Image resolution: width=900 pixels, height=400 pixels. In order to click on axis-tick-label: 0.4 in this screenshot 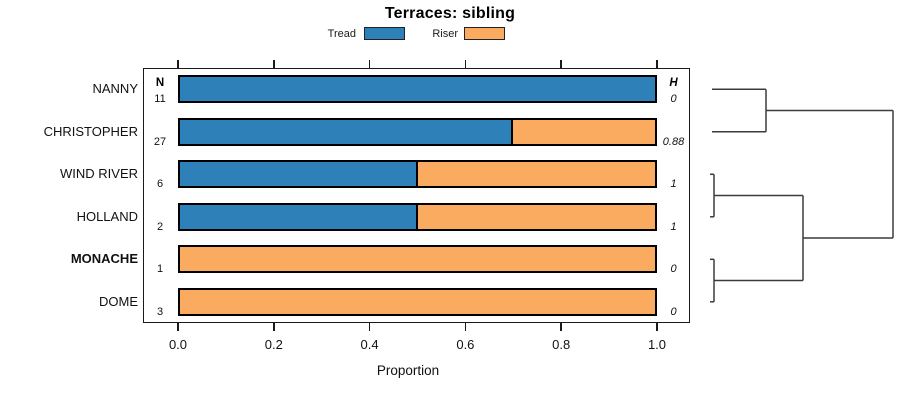, I will do `click(369, 344)`.